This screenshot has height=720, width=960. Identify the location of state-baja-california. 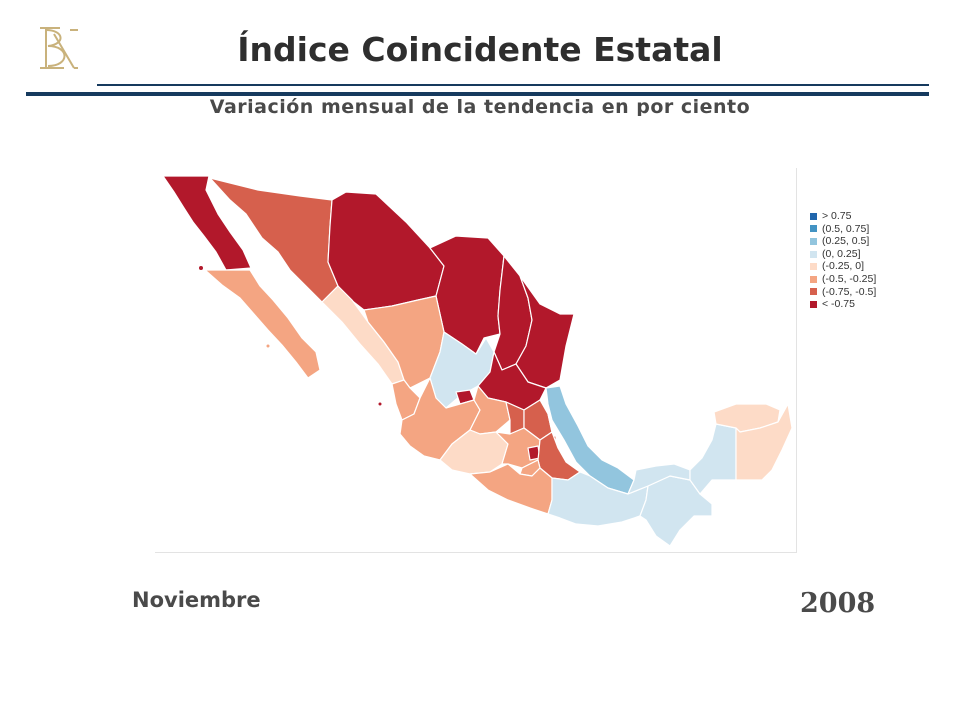
(207, 223).